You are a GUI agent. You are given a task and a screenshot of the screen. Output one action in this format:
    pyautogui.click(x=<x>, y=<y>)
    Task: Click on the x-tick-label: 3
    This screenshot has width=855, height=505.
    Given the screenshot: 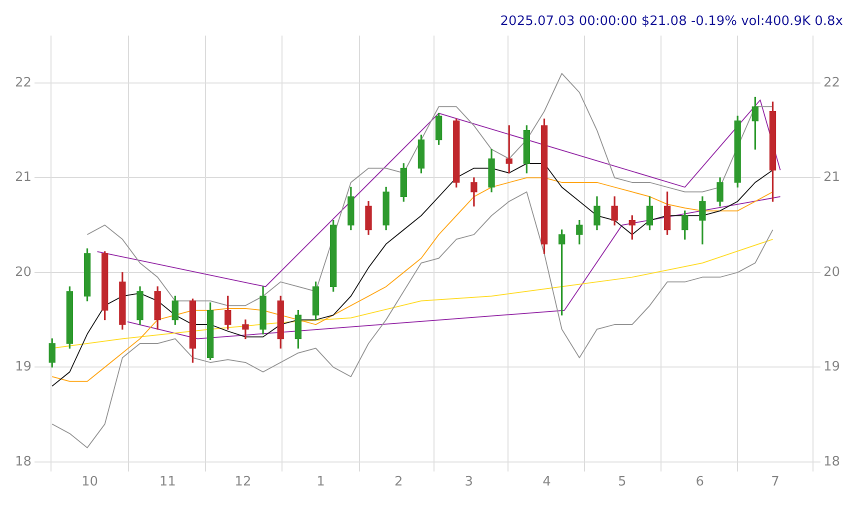 What is the action you would take?
    pyautogui.click(x=469, y=482)
    